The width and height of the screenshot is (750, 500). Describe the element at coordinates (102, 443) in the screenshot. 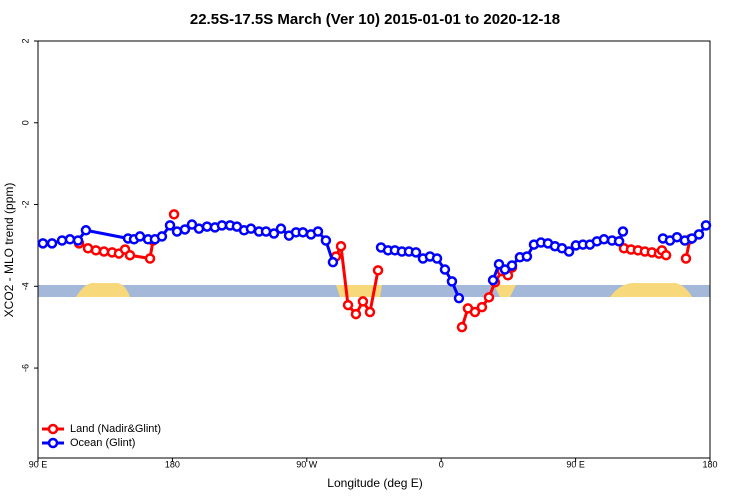

I see `legend-label: Ocean (Glint)` at that location.